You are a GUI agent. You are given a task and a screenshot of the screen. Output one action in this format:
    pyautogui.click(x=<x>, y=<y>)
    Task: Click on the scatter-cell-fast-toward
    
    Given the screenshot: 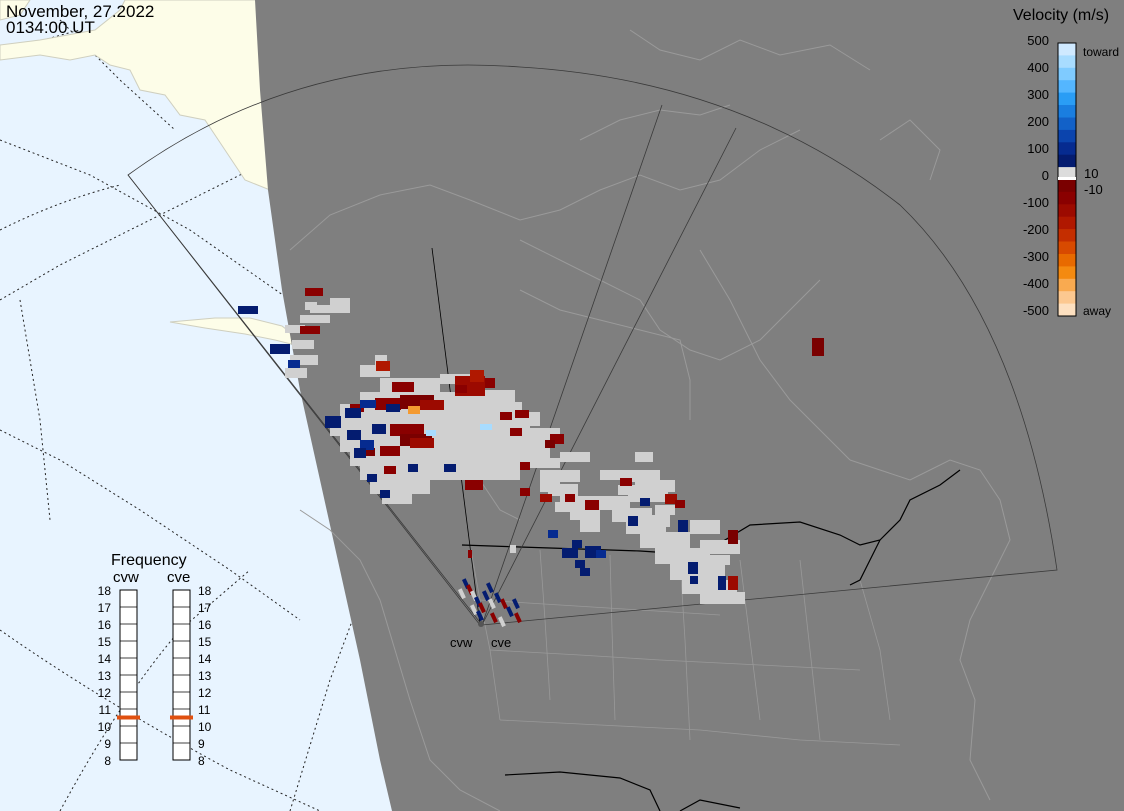 What is the action you would take?
    pyautogui.click(x=431, y=433)
    